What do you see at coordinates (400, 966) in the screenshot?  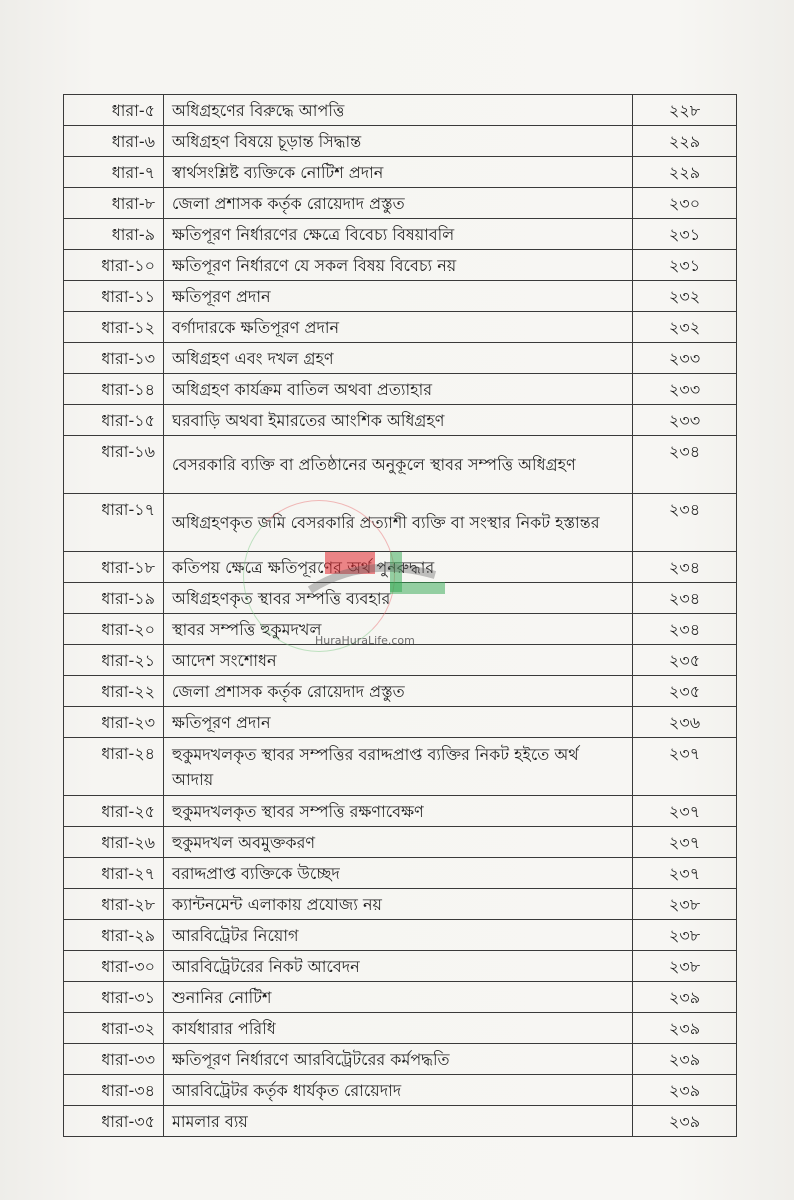 I see `toc-row: ধারা-৩০ আরবিট্রেটরের নিকট আবেদন ২৩৮` at bounding box center [400, 966].